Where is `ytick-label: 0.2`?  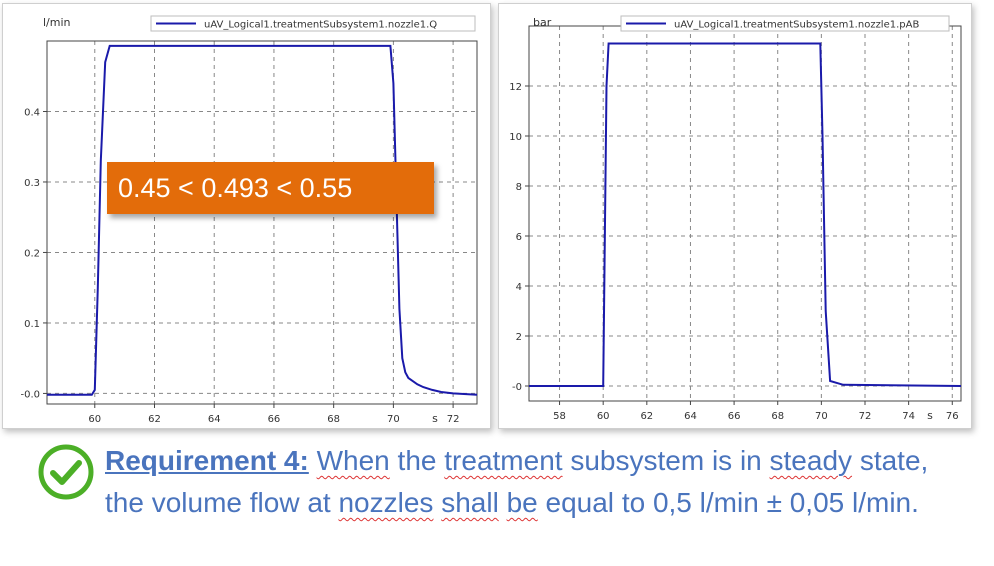 ytick-label: 0.2 is located at coordinates (32, 253).